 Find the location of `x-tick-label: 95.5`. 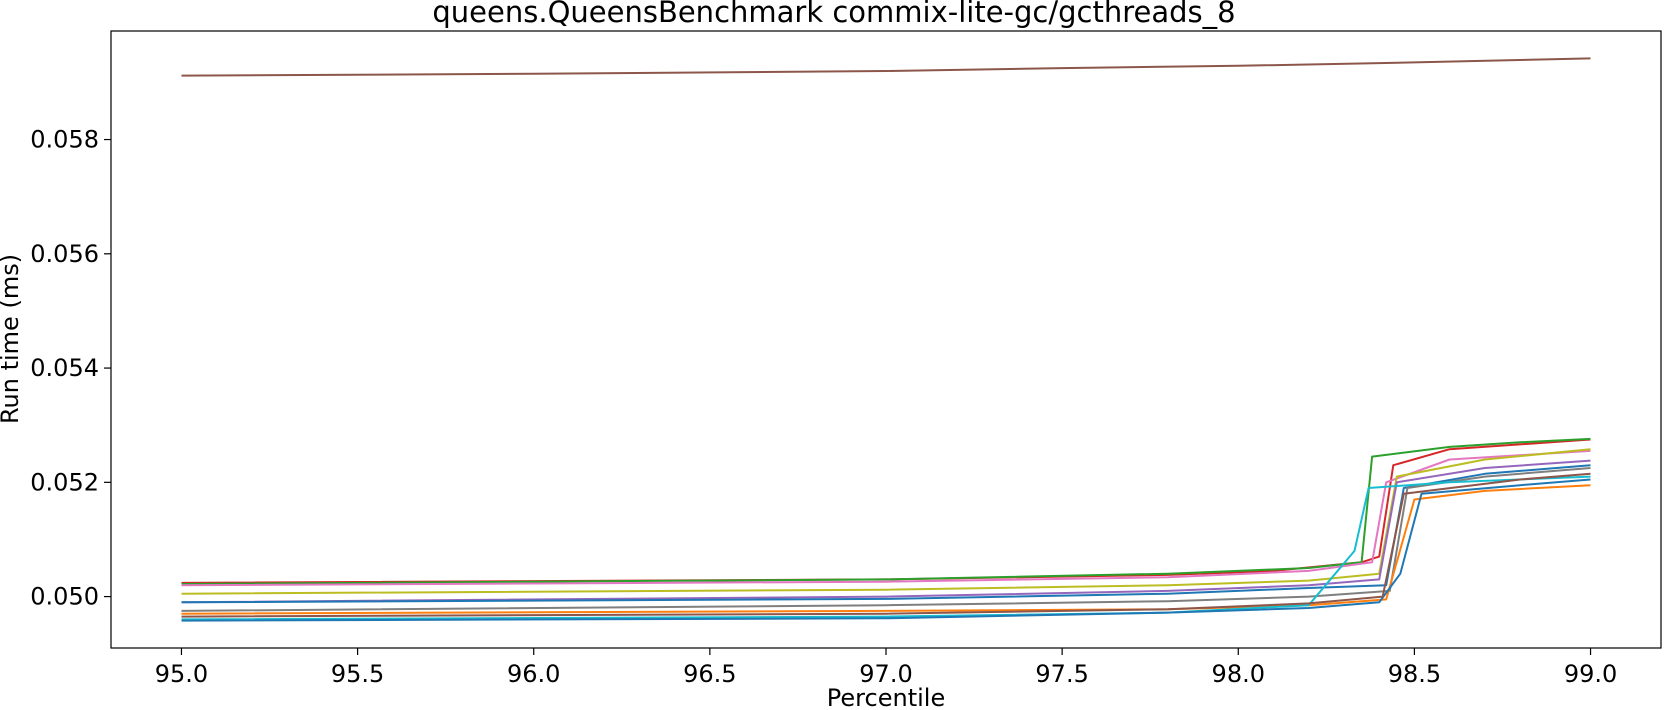

x-tick-label: 95.5 is located at coordinates (357, 674).